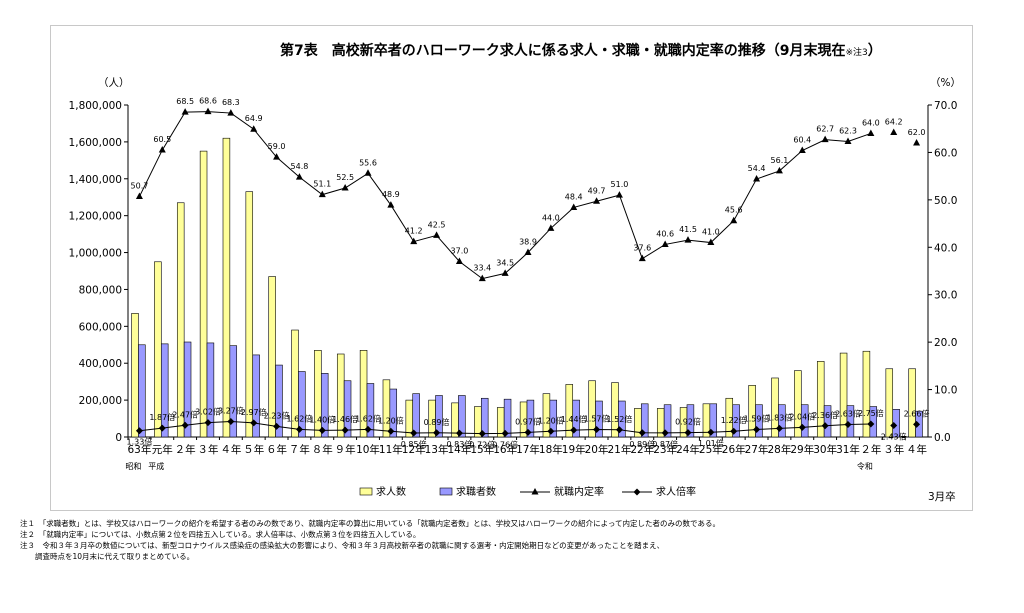 The height and width of the screenshot is (613, 1024). What do you see at coordinates (528, 449) in the screenshot?
I see `x-tick-label: 17年` at bounding box center [528, 449].